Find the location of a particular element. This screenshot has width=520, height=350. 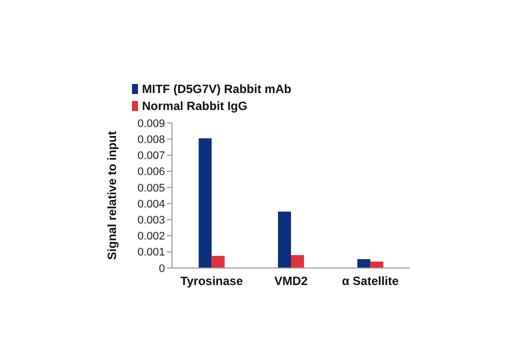

y-tick-label: 0.005 is located at coordinates (151, 188).